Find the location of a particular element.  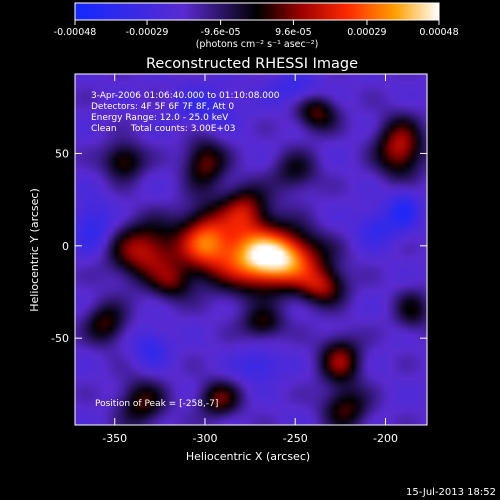

annotation-clean-counts: Clean Total counts: 3.00E+03 is located at coordinates (163, 129).